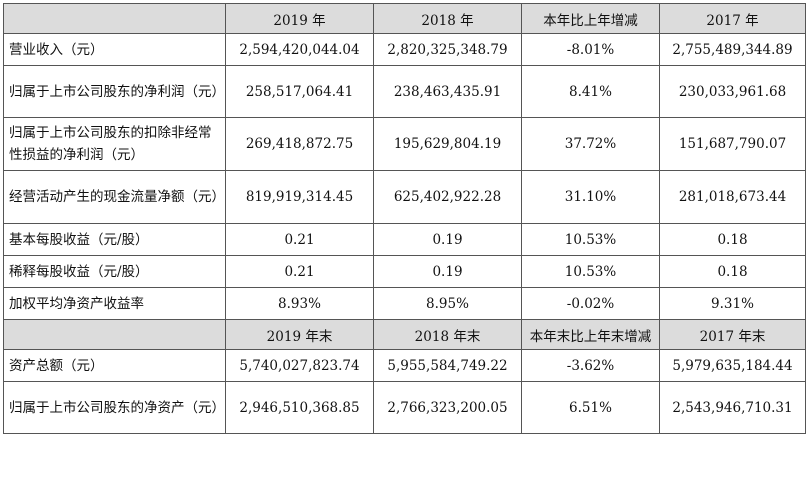  Describe the element at coordinates (590, 197) in the screenshot. I see `value-change: 31.10%` at that location.